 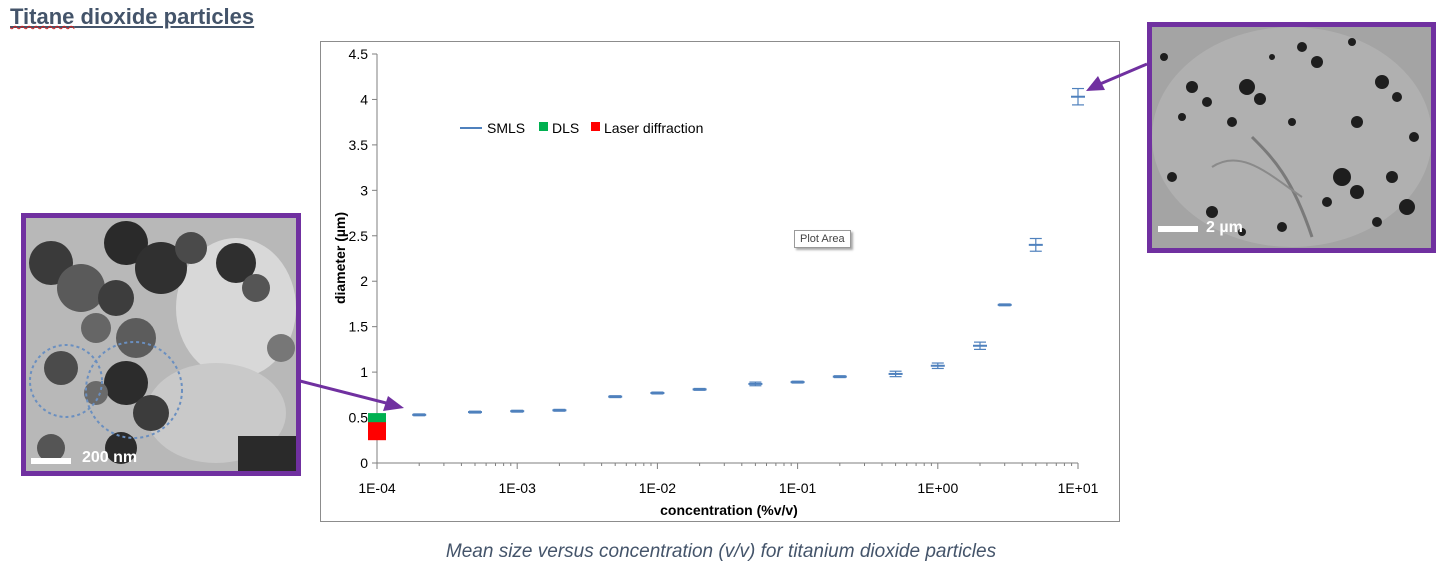 I want to click on x-tick-label: 1E-01, so click(x=798, y=488).